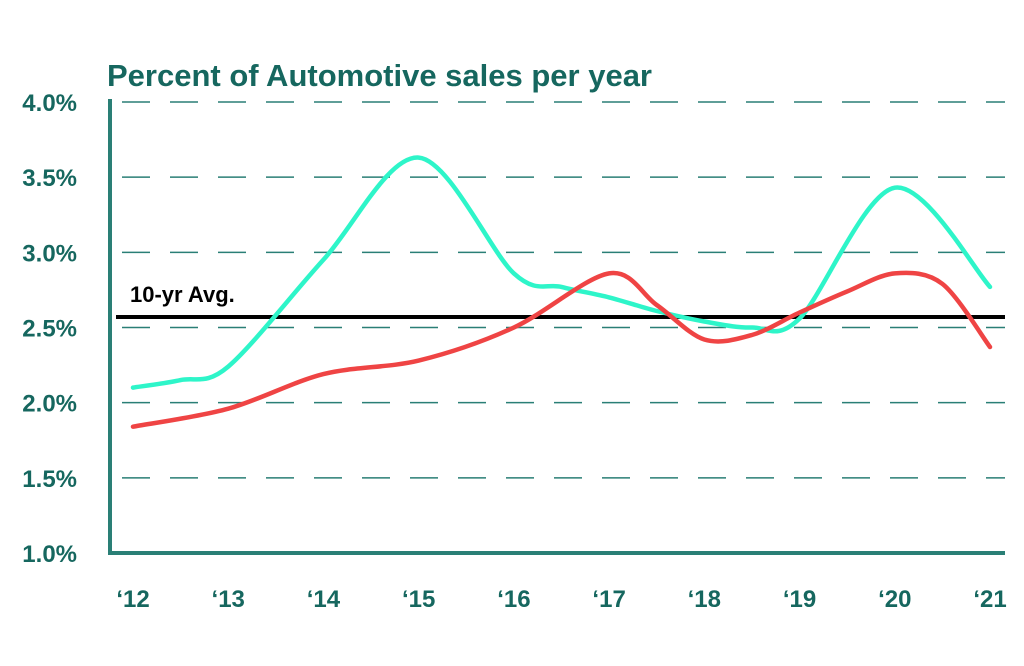 The image size is (1024, 666). What do you see at coordinates (132, 599) in the screenshot?
I see `x-tick-label: ‘12` at bounding box center [132, 599].